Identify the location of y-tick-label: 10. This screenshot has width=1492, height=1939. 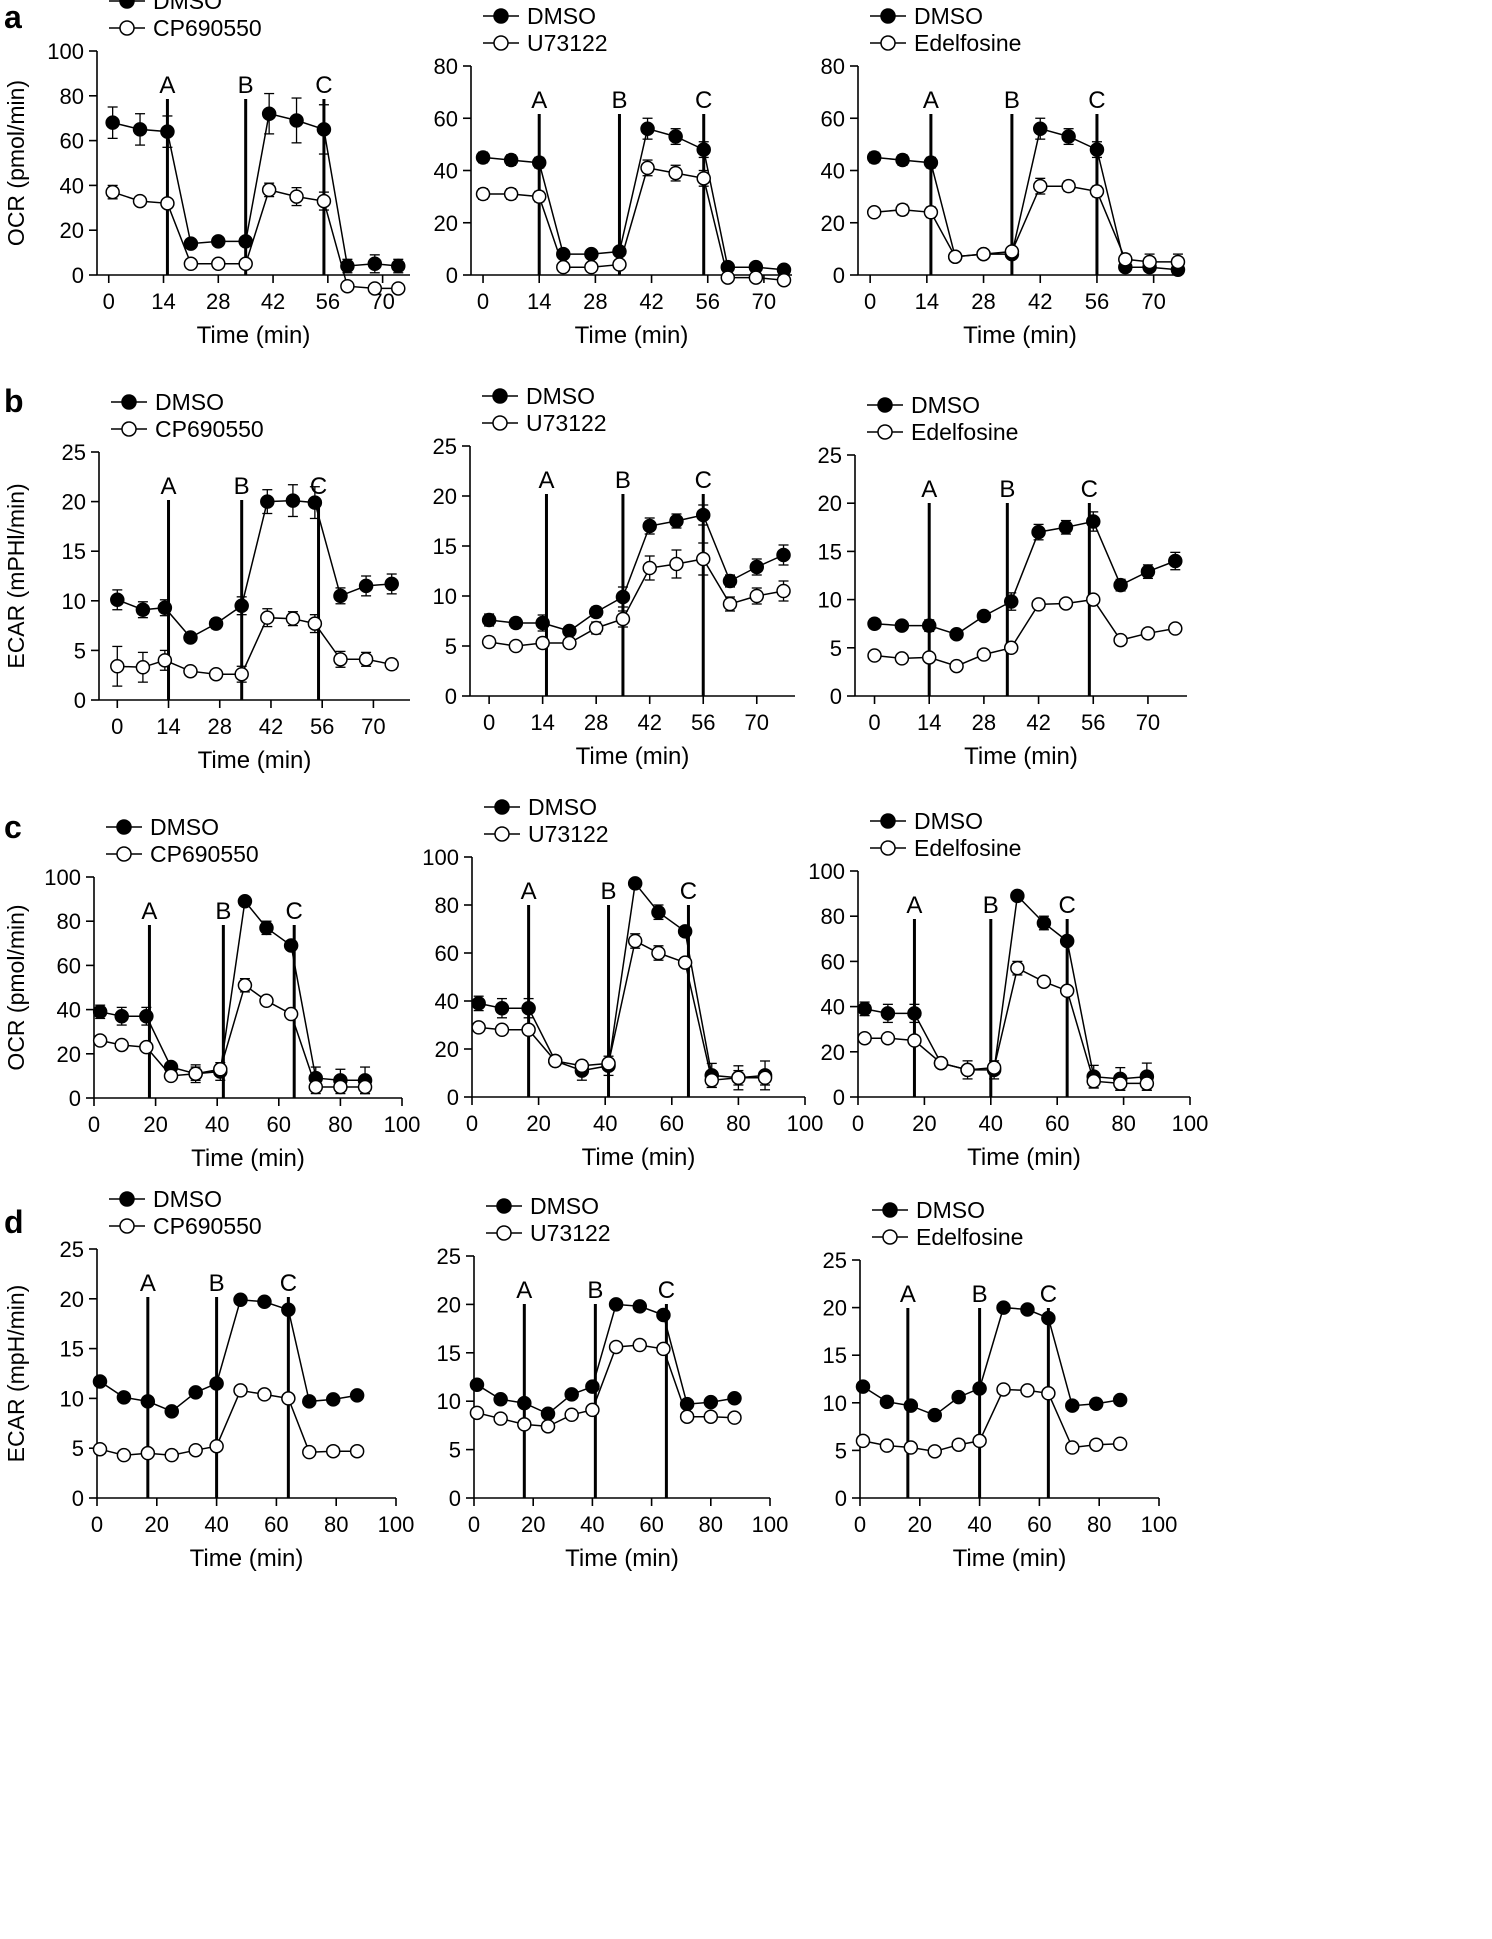
(449, 1401).